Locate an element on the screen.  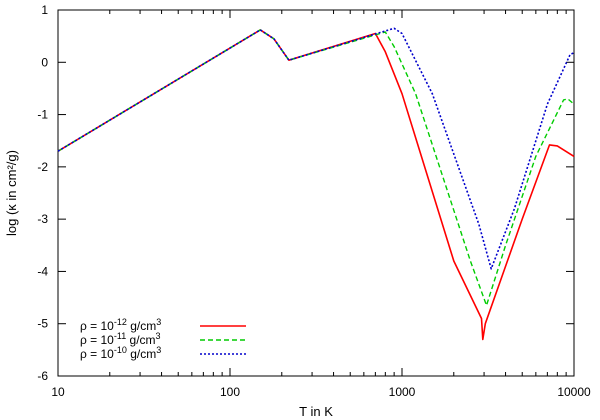
x-tick-label: 10000 is located at coordinates (574, 392).